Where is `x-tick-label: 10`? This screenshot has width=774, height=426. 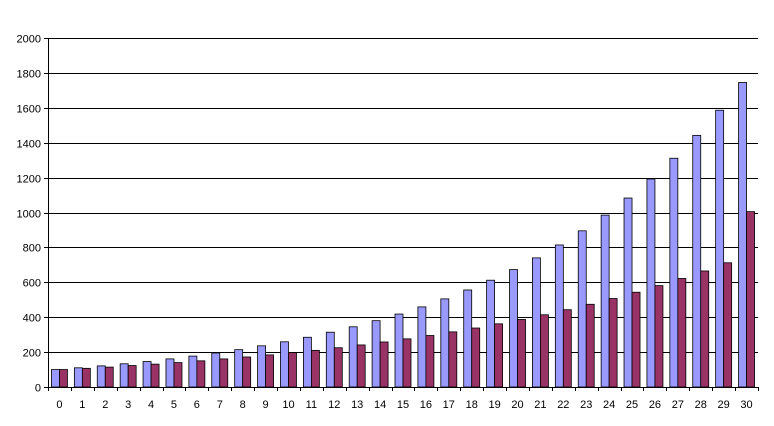 x-tick-label: 10 is located at coordinates (288, 405).